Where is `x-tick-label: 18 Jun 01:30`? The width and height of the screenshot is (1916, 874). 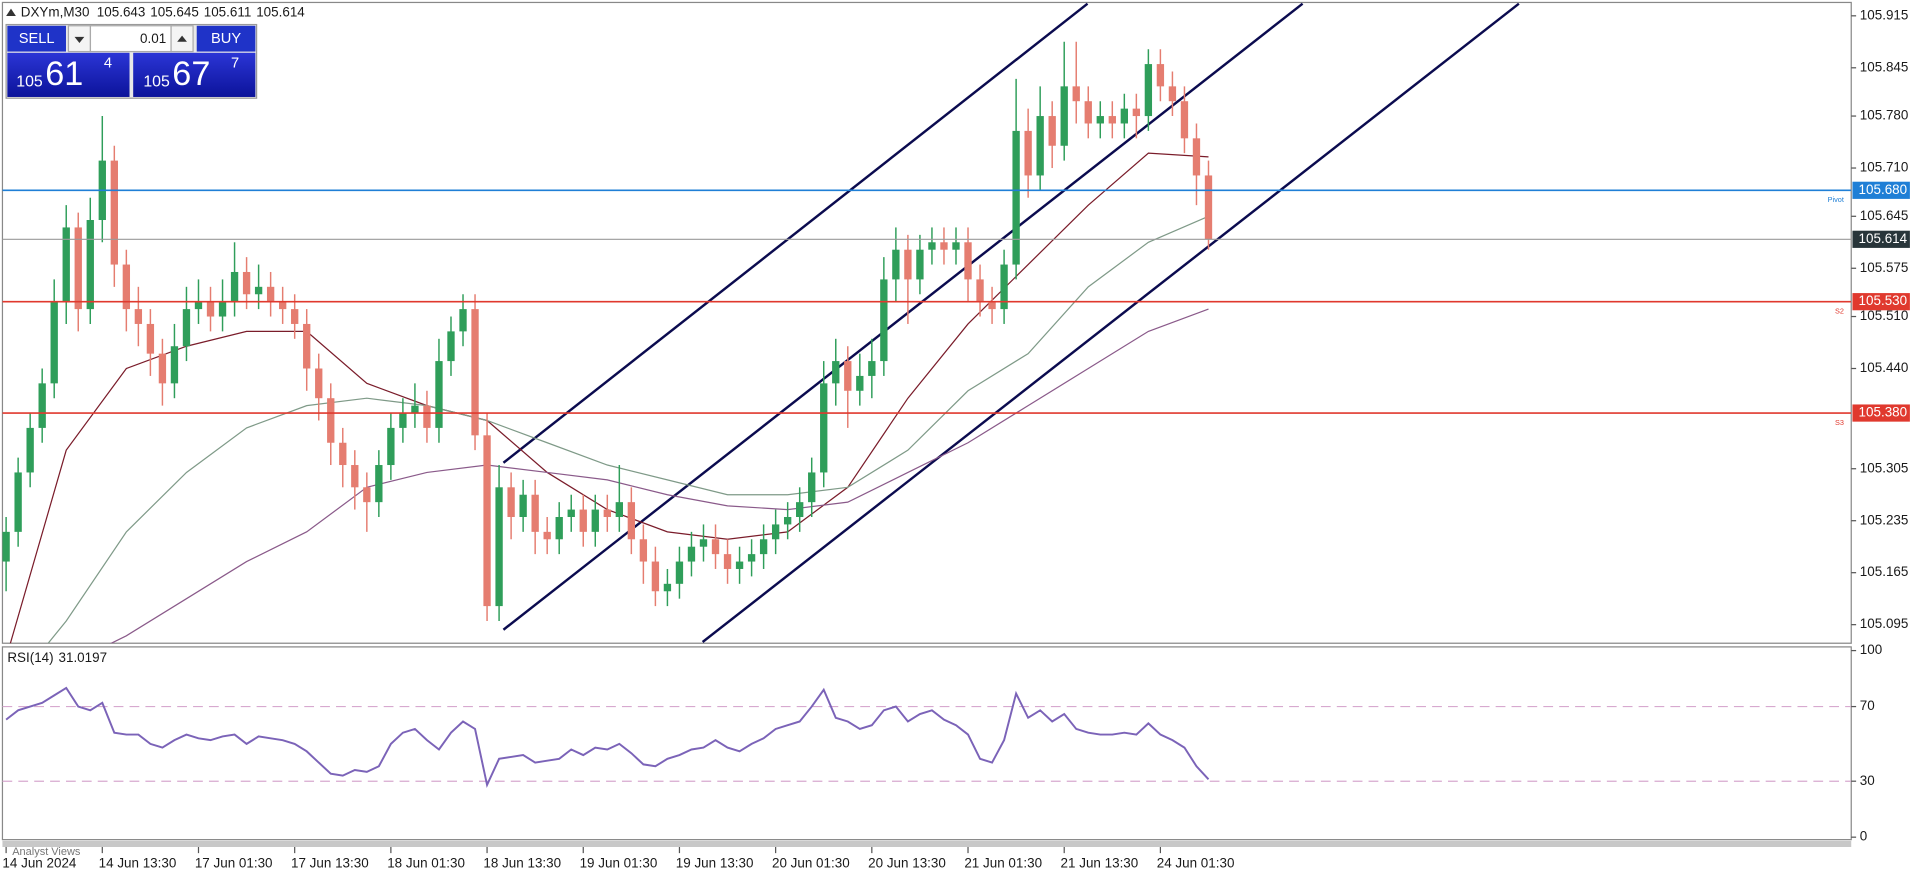 x-tick-label: 18 Jun 01:30 is located at coordinates (426, 863).